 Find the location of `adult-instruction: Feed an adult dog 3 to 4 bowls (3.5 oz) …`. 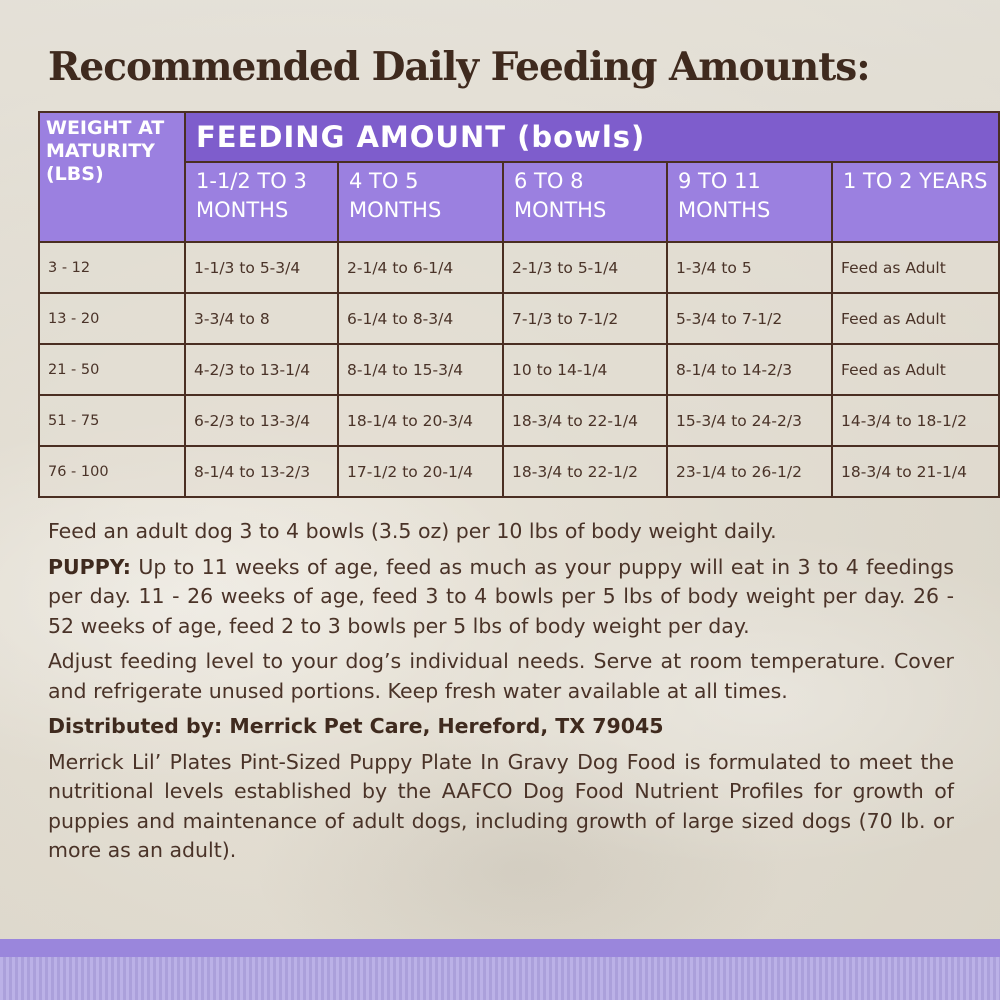

adult-instruction: Feed an adult dog 3 to 4 bowls (3.5 oz) … is located at coordinates (412, 531).